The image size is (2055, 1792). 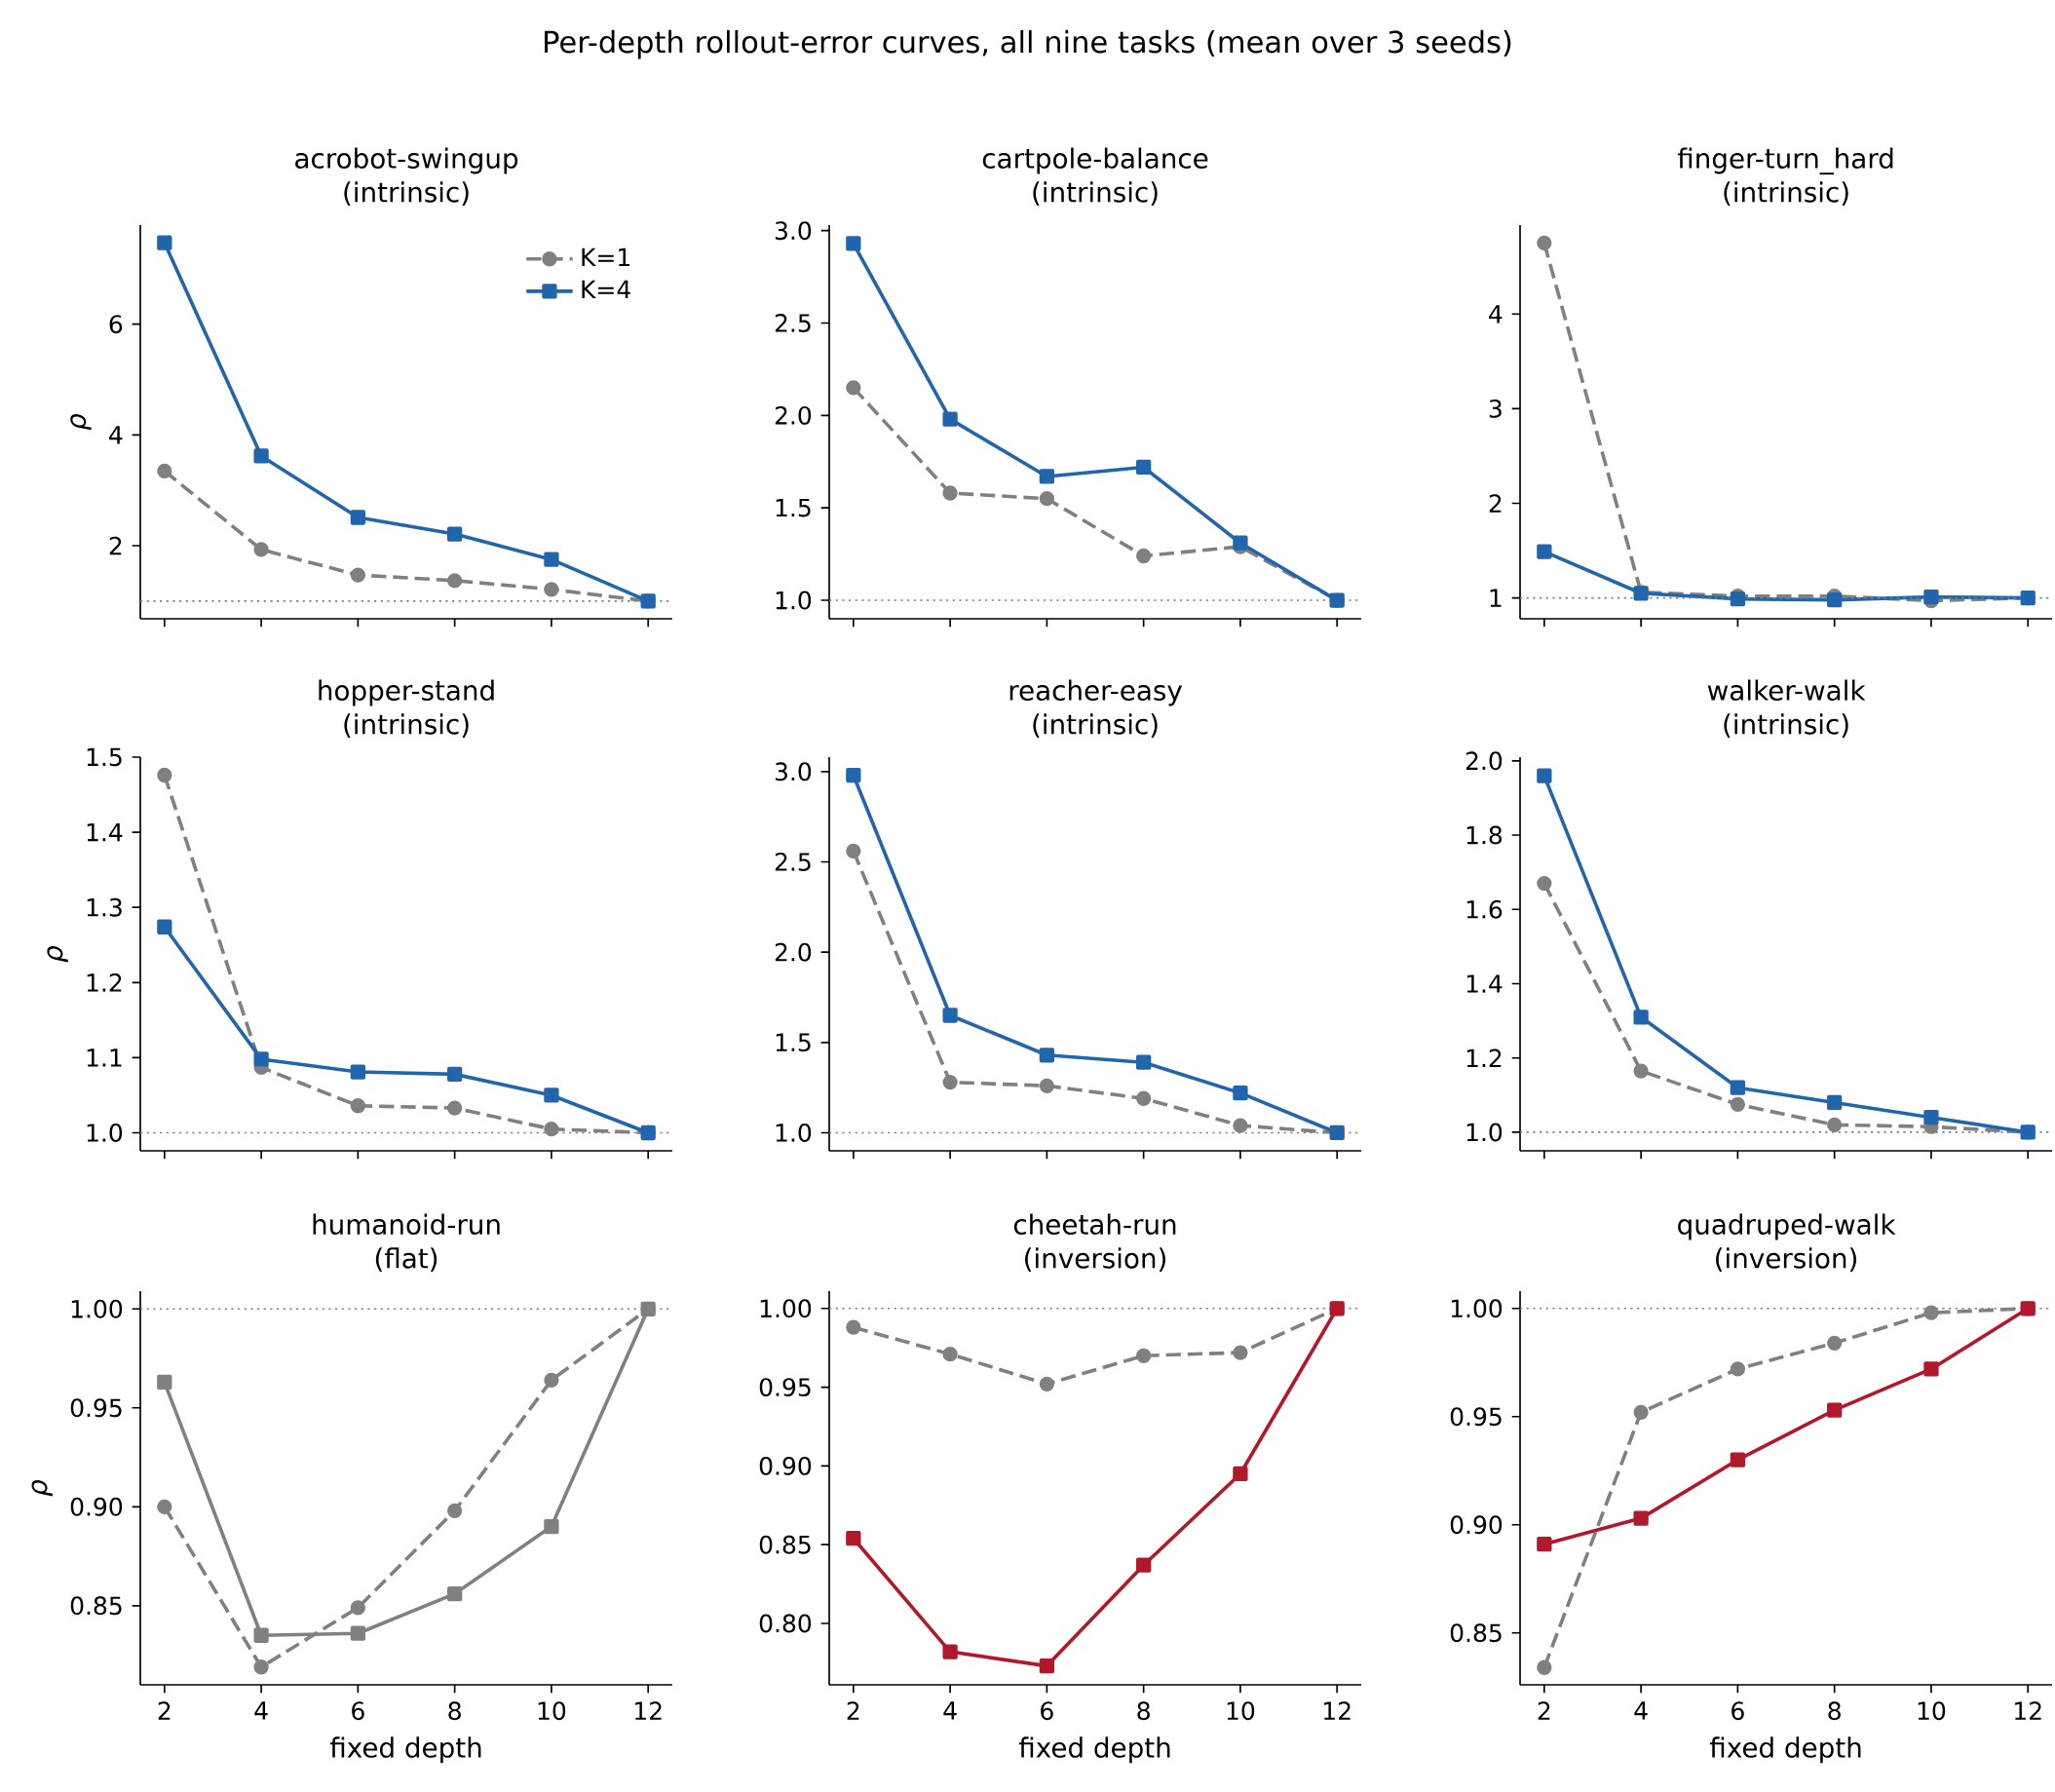 What do you see at coordinates (407, 693) in the screenshot?
I see `chart-title: hopper-stand` at bounding box center [407, 693].